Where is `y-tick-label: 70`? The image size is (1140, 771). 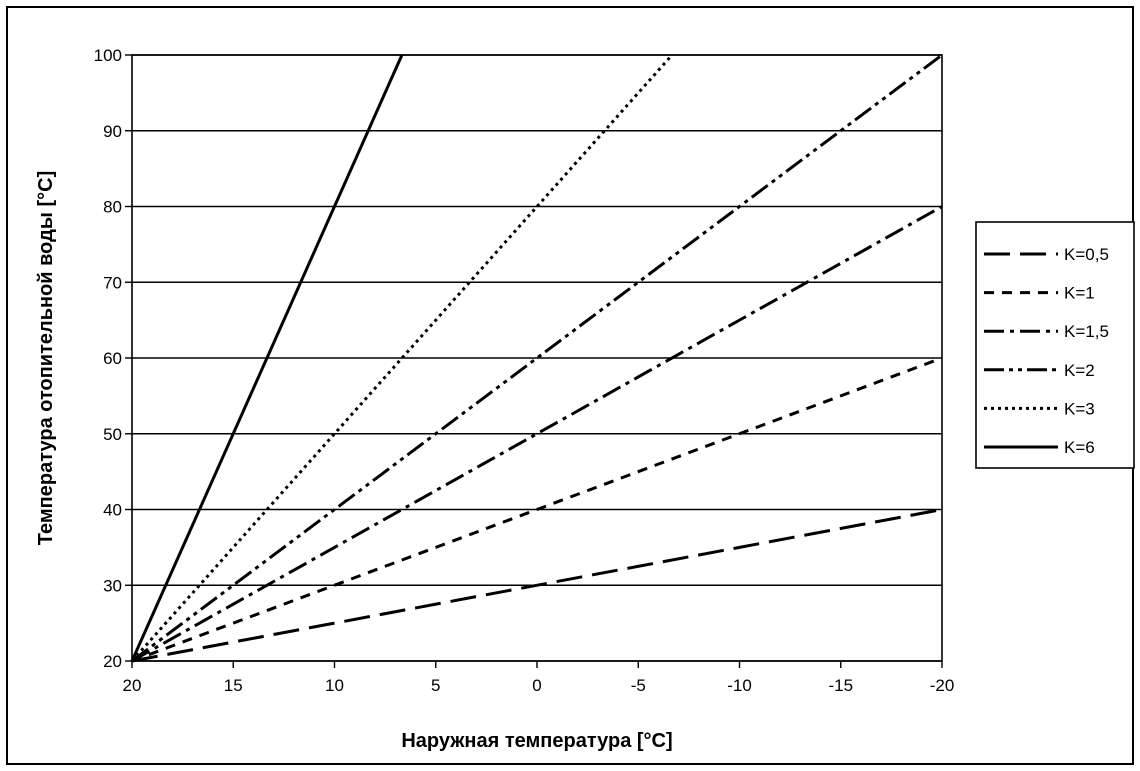 y-tick-label: 70 is located at coordinates (112, 282).